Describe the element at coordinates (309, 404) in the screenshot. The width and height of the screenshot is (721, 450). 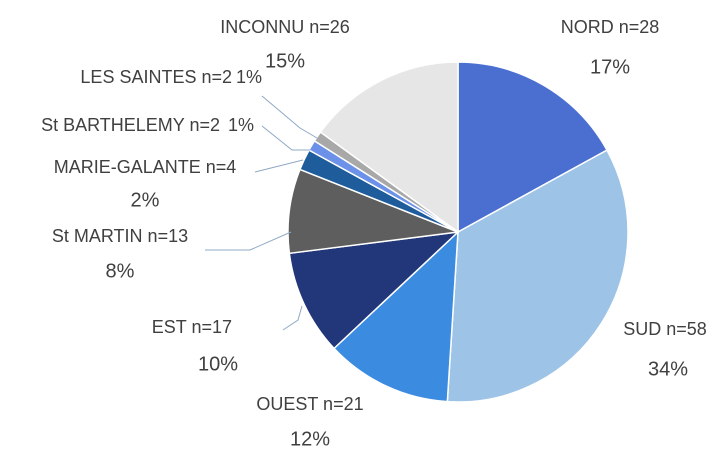
I see `slice-label: OUEST n=21` at that location.